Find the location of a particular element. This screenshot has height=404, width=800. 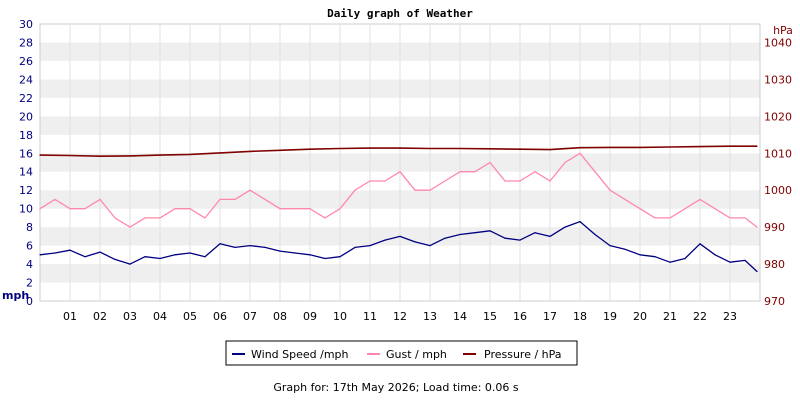

x-tick-label: 04 is located at coordinates (160, 316).